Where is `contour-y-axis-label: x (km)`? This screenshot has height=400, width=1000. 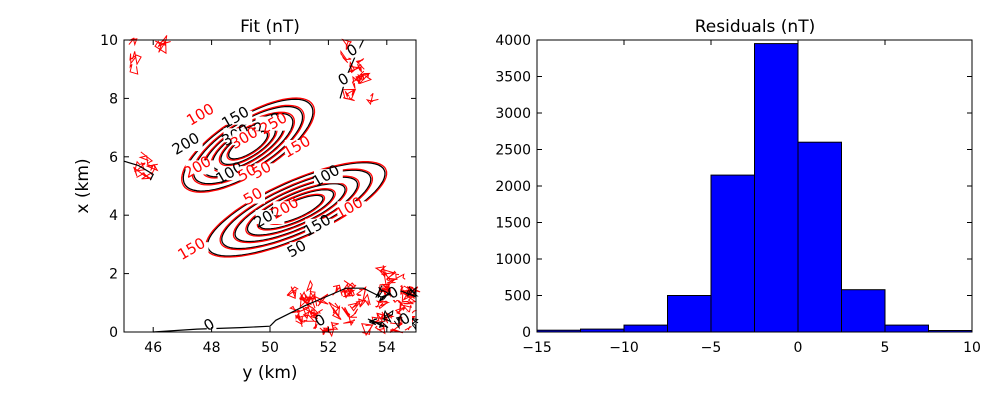
contour-y-axis-label: x (km) is located at coordinates (83, 185).